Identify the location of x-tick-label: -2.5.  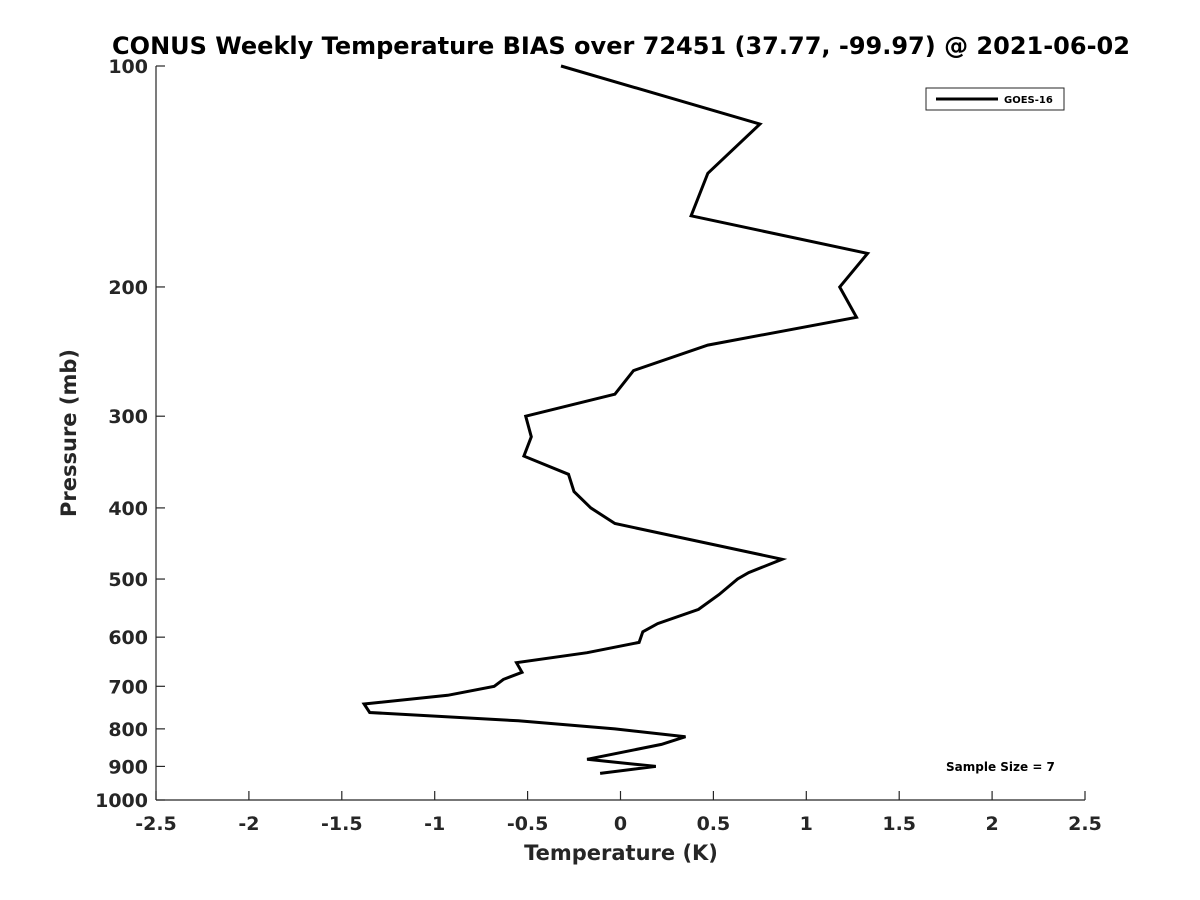
(156, 824).